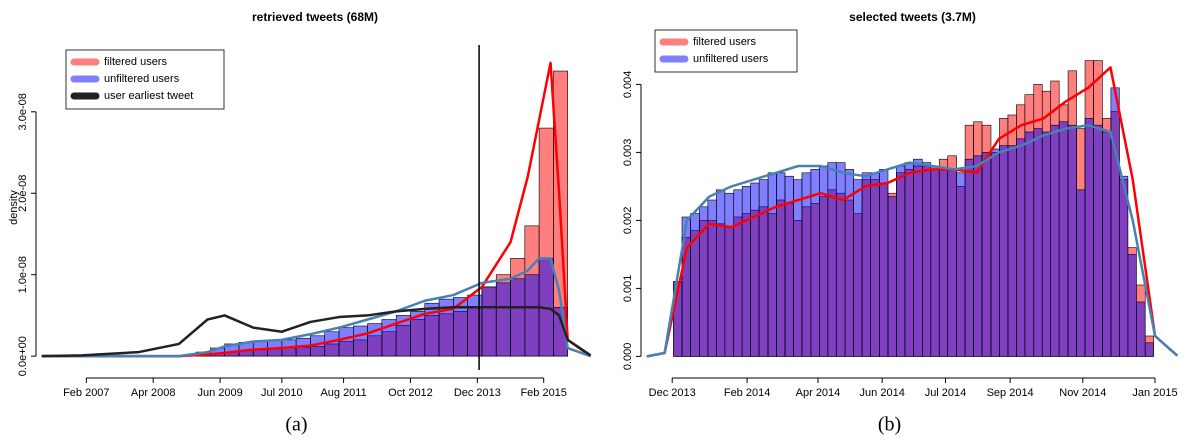 Image resolution: width=1186 pixels, height=440 pixels. What do you see at coordinates (153, 393) in the screenshot?
I see `x-tick-label: Apr 2008` at bounding box center [153, 393].